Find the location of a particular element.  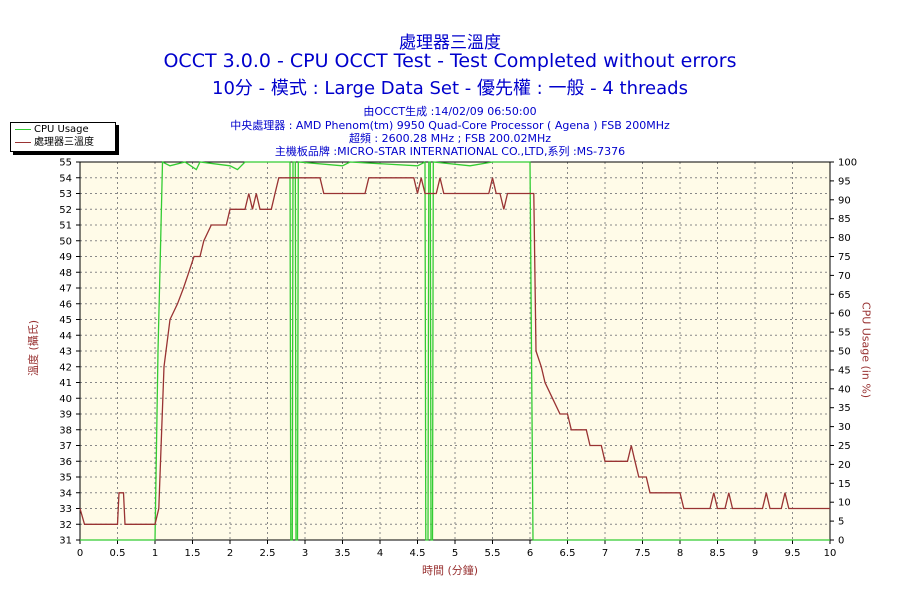

y2-tick-label: 45 is located at coordinates (844, 370).